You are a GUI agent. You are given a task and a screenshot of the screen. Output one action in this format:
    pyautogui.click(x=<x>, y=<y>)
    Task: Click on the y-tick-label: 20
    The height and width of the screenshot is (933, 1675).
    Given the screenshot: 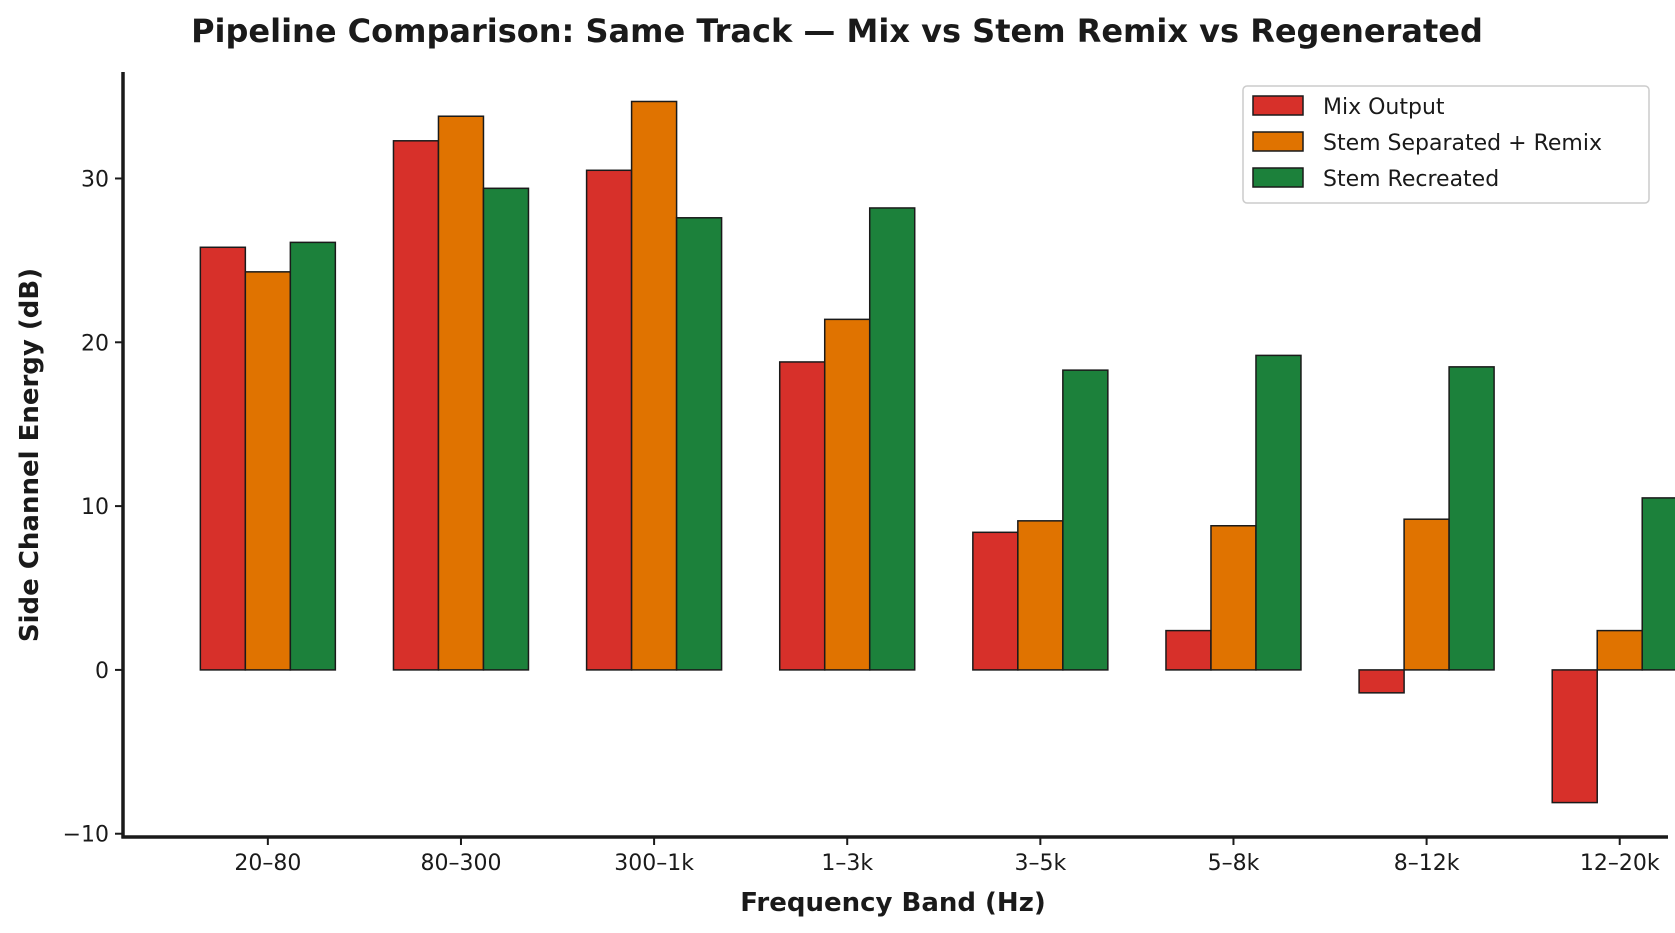 What is the action you would take?
    pyautogui.click(x=95, y=343)
    